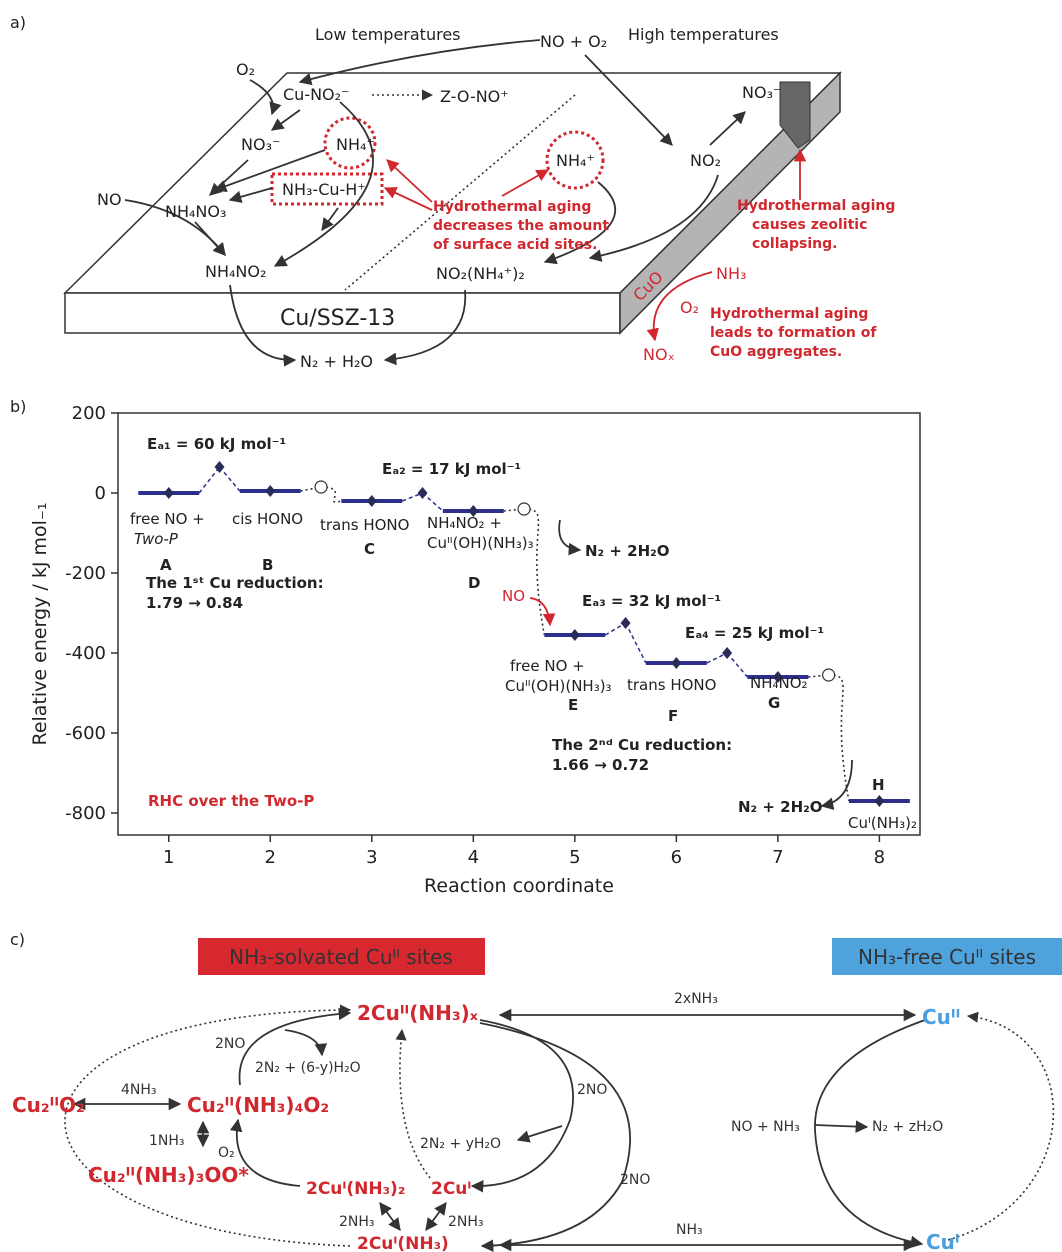  What do you see at coordinates (882, 823) in the screenshot?
I see `annotation: Cuᴵ(NH₃)₂` at bounding box center [882, 823].